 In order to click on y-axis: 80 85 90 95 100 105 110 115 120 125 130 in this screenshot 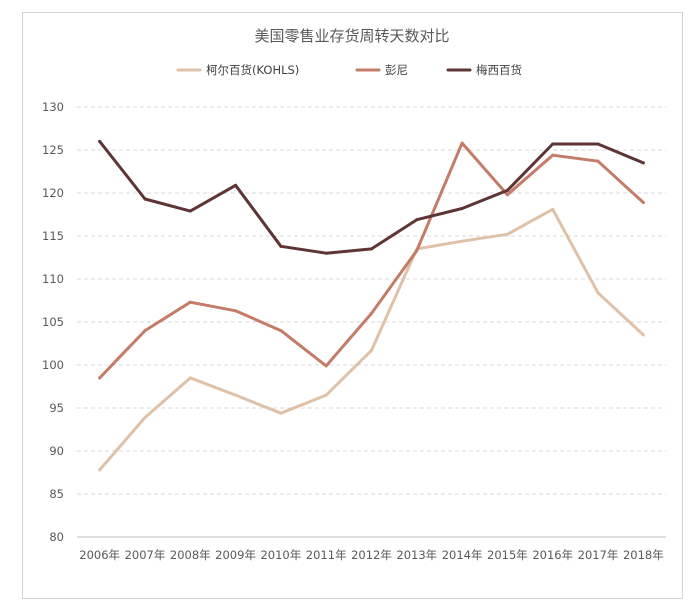, I will do `click(53, 322)`.